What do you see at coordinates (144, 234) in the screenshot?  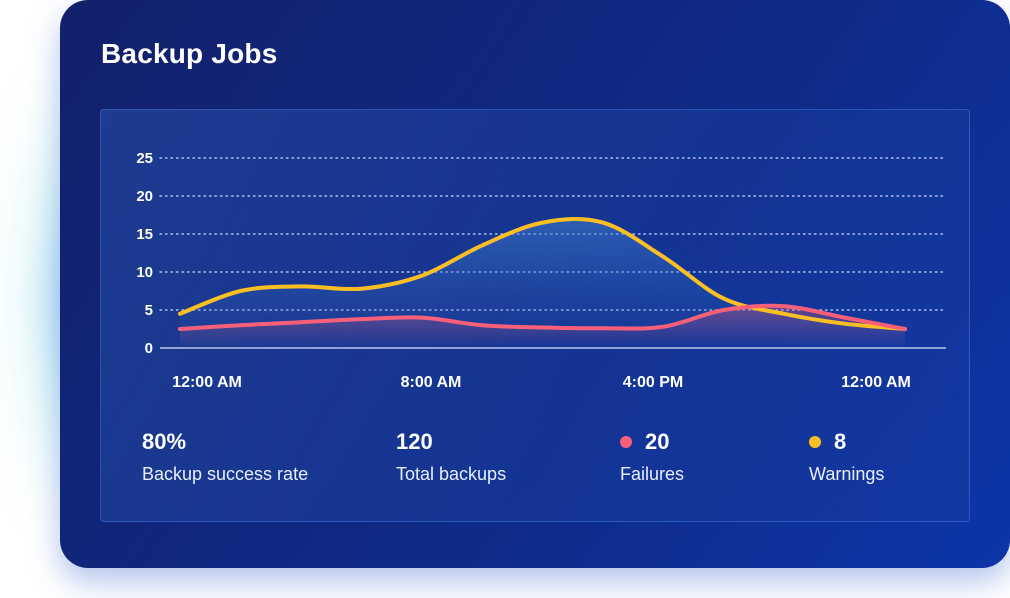 I see `y-tick-label: 15` at bounding box center [144, 234].